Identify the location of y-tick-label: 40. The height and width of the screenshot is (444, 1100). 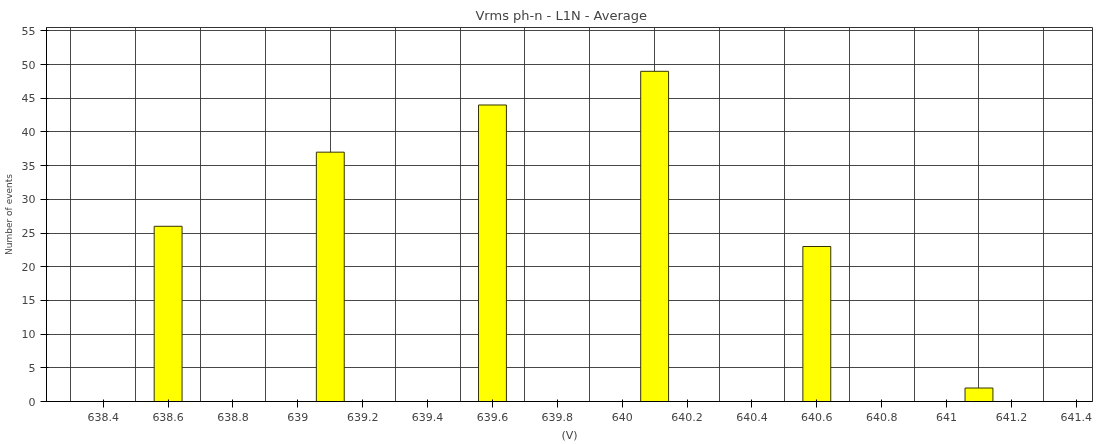
(28, 132).